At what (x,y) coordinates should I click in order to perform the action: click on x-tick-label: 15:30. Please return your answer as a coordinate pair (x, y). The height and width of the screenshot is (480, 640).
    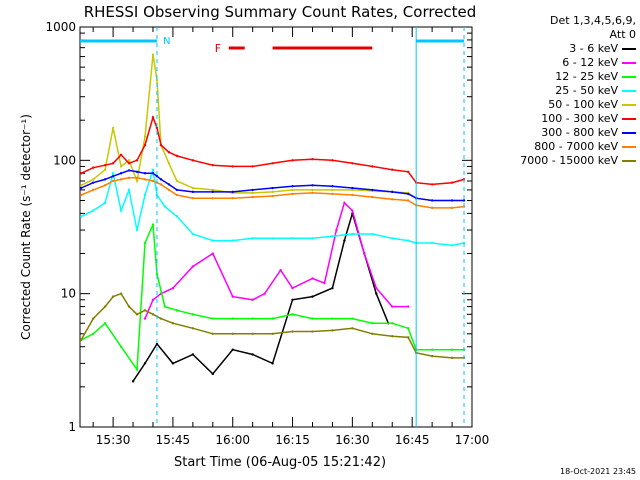
    Looking at the image, I should click on (113, 440).